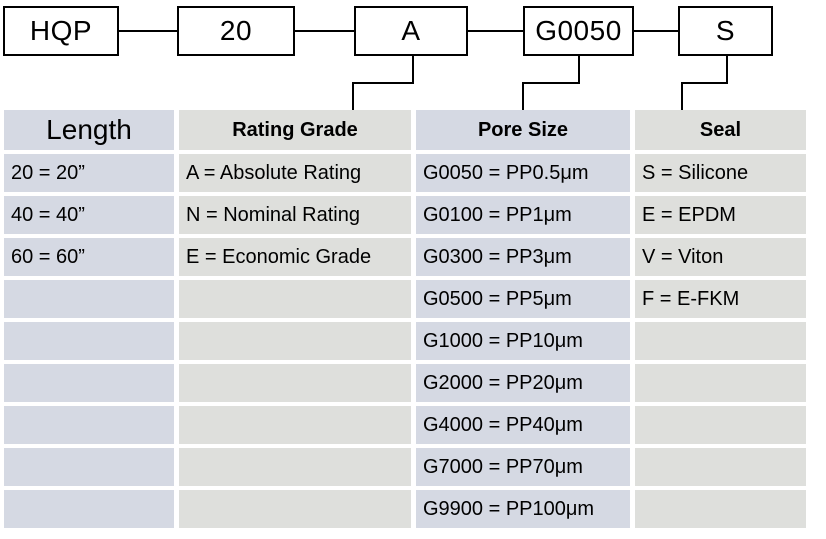 This screenshot has height=539, width=826. Describe the element at coordinates (89, 215) in the screenshot. I see `cell-length-1: 40 = 40”` at that location.